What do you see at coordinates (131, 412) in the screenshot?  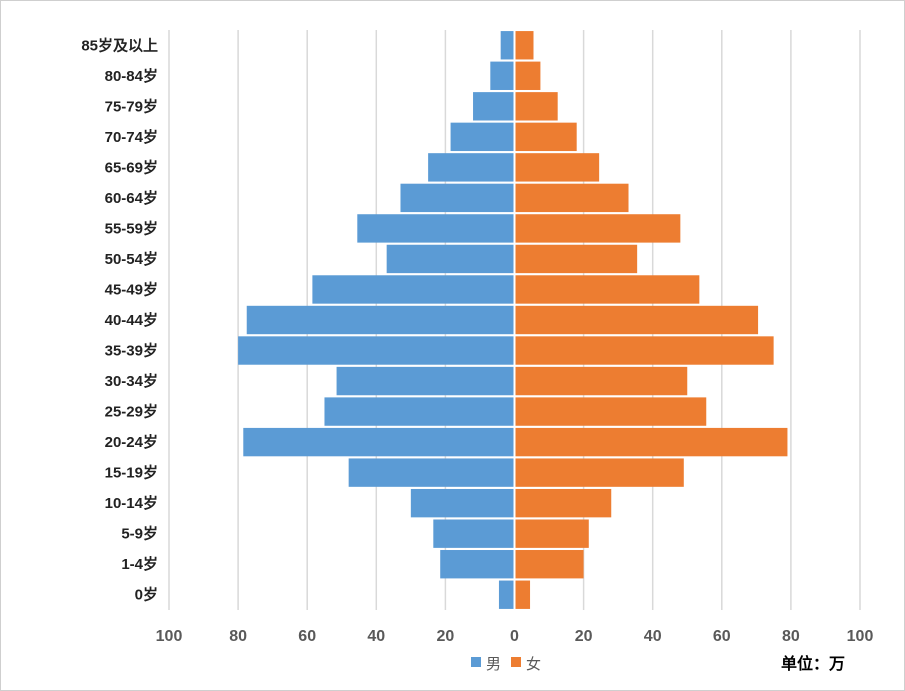 I see `category-label: 25-29岁` at bounding box center [131, 412].